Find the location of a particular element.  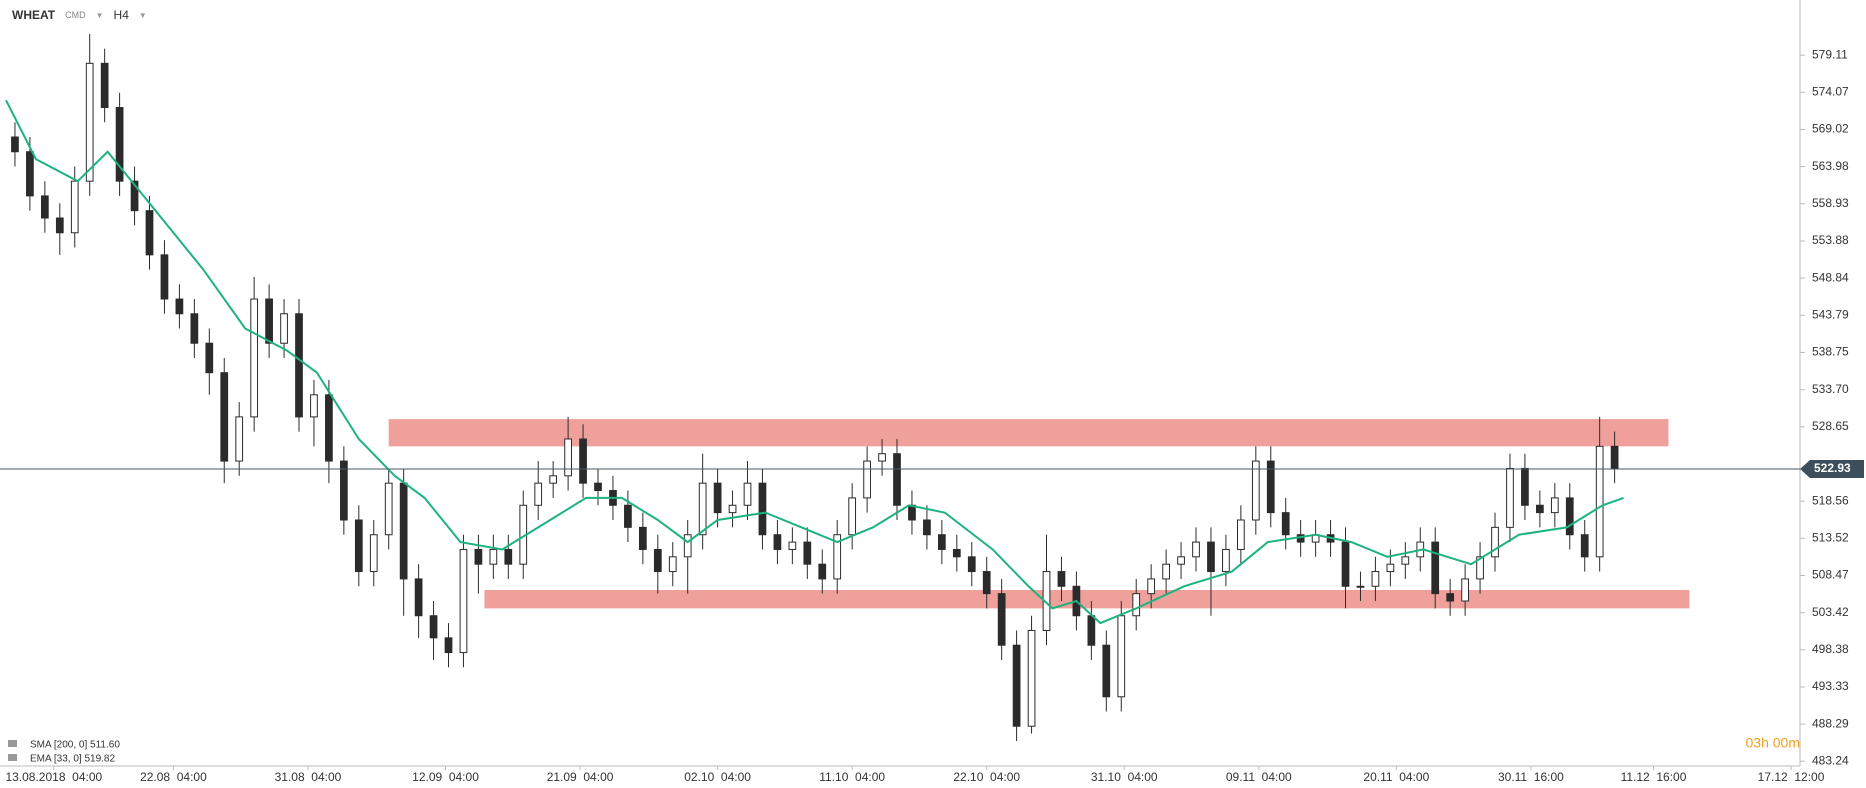

current-price-label: 522.93 is located at coordinates (1832, 468).